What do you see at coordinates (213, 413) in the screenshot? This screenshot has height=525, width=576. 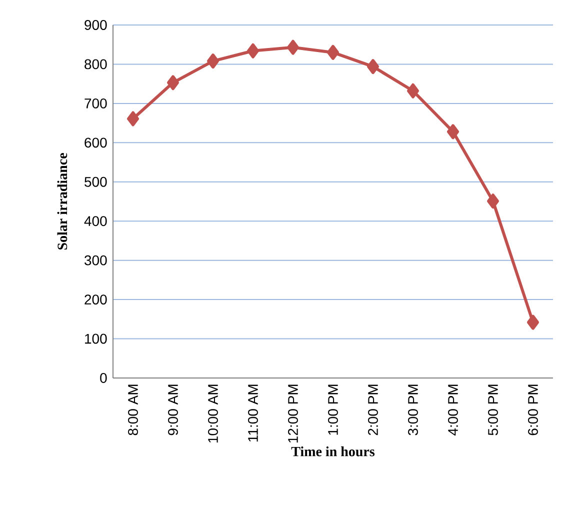 I see `x-tick-label: 10:00 AM` at bounding box center [213, 413].